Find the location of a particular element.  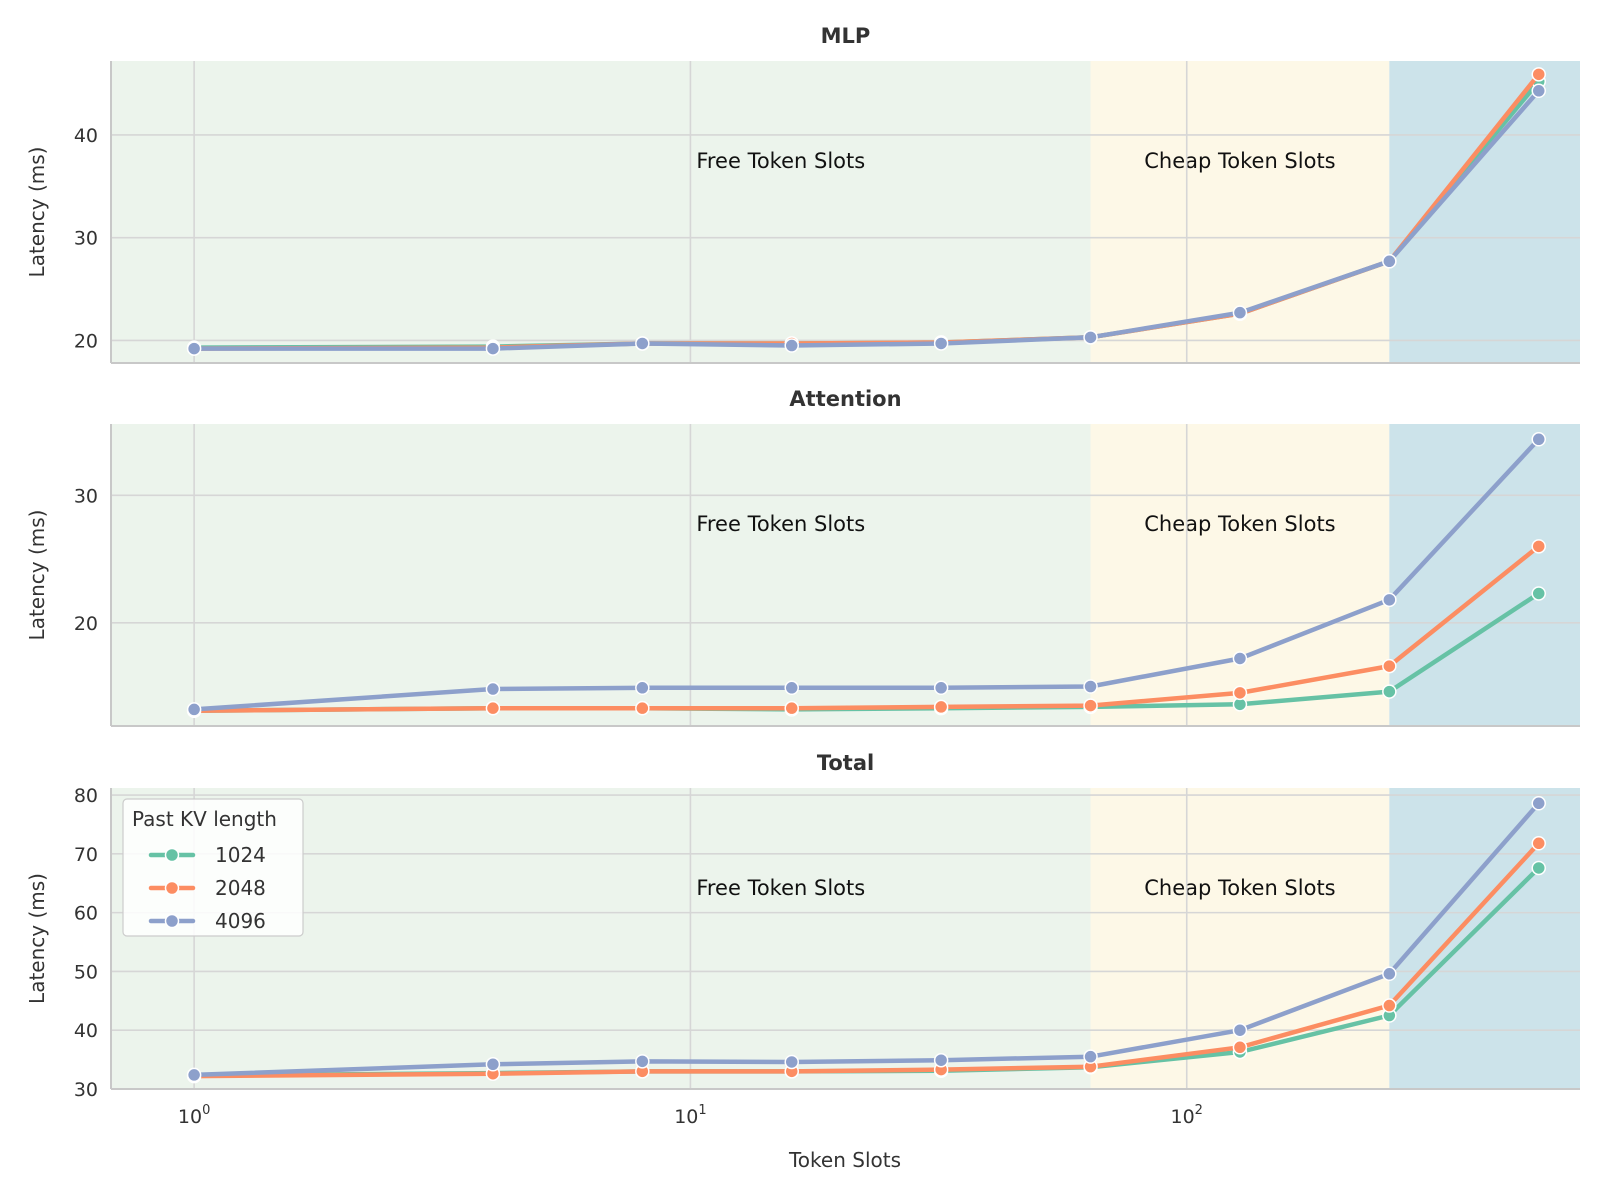

panel-title: Total is located at coordinates (845, 763).